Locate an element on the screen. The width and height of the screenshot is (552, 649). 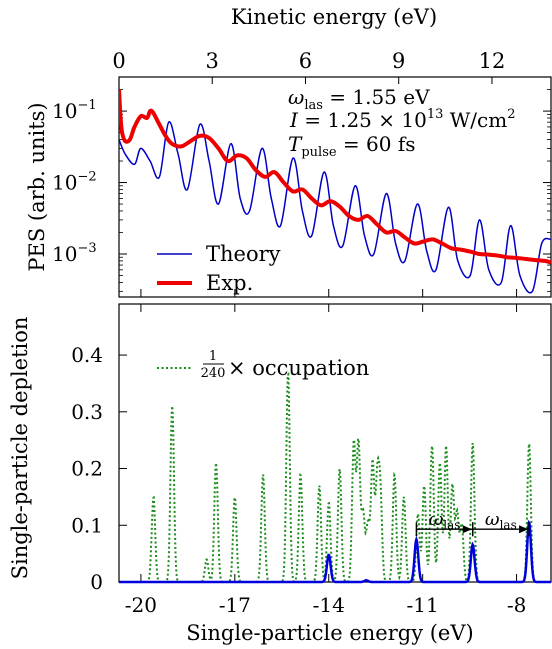
top-tick-label: 6 is located at coordinates (305, 61).